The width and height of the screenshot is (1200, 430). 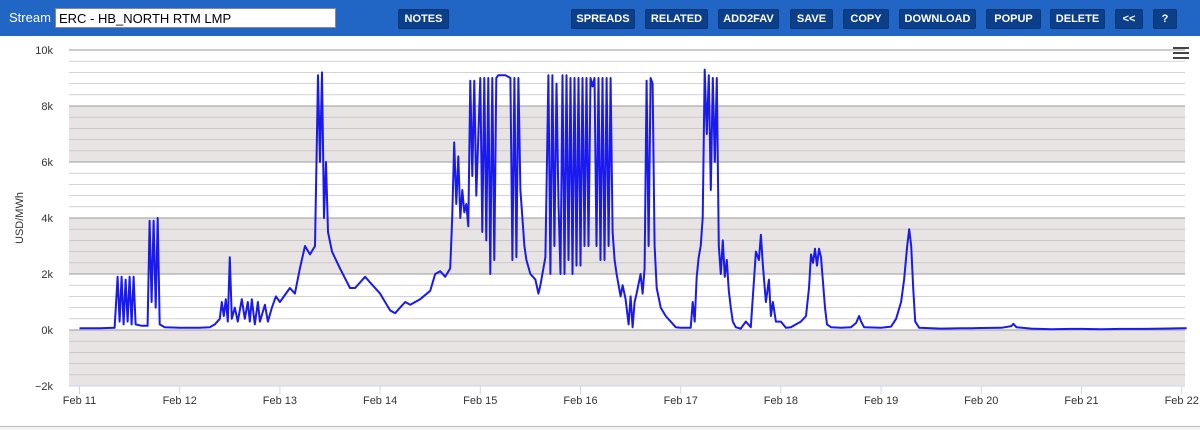 I want to click on y-axis-title: USD/MWh, so click(x=20, y=218).